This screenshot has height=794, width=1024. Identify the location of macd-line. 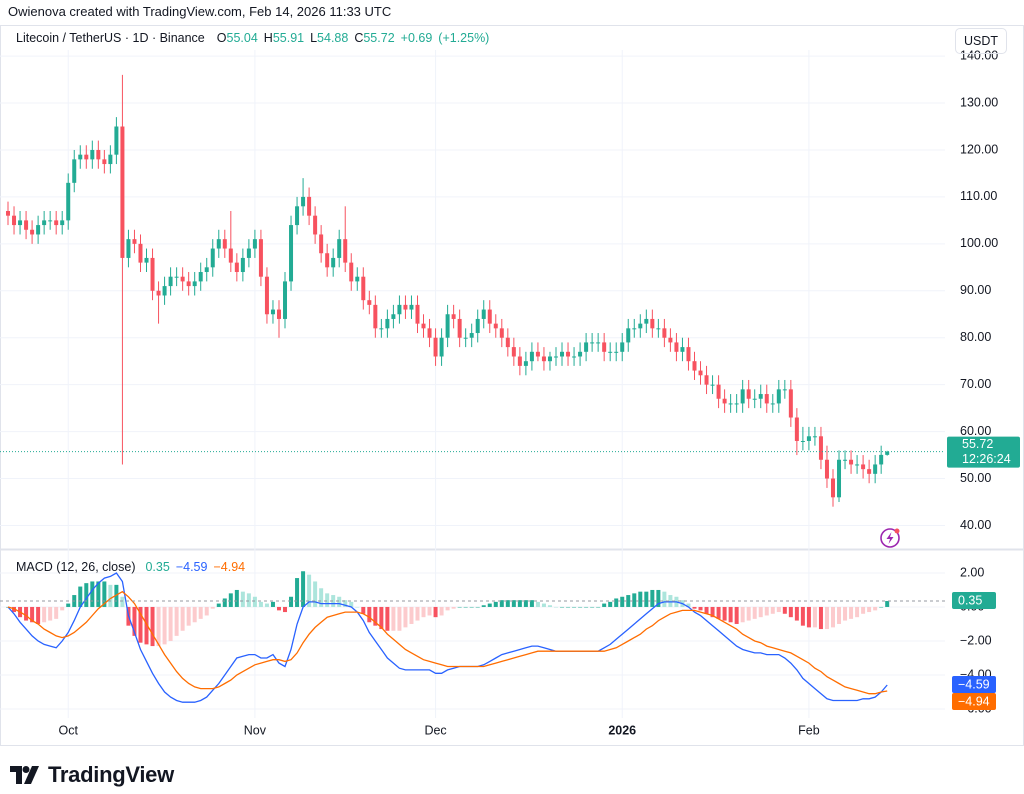
(447, 637).